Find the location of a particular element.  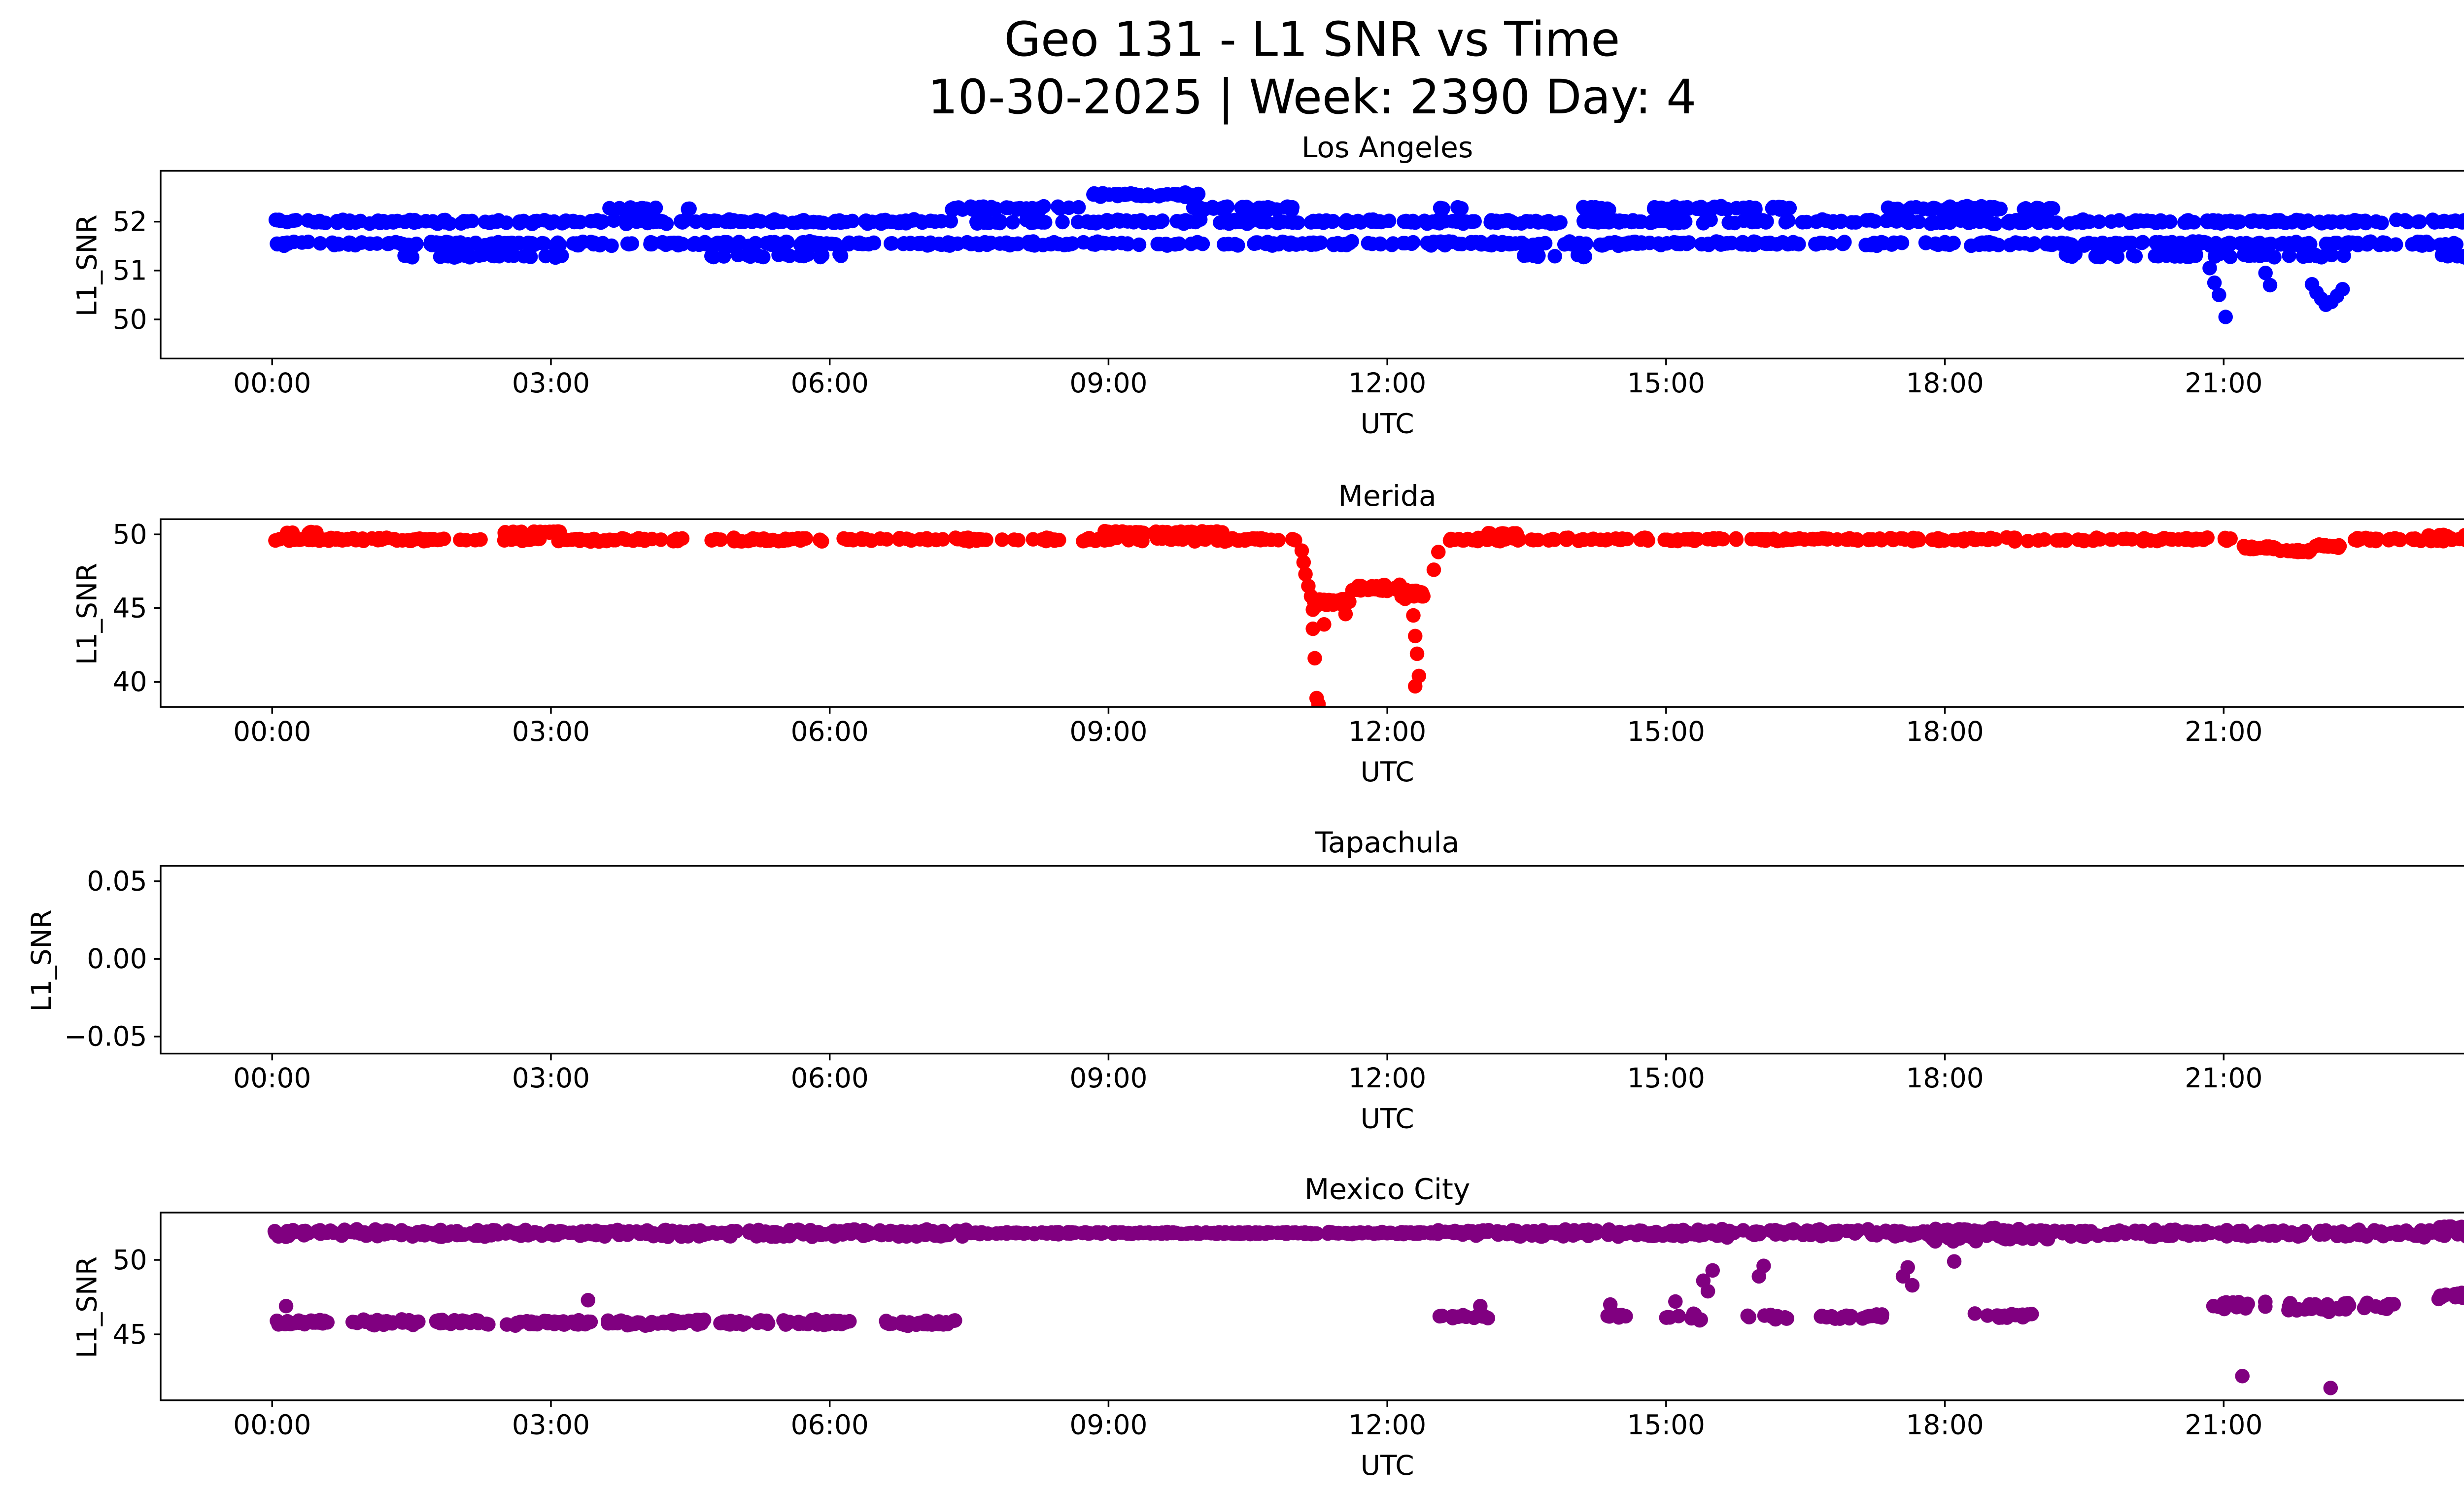

y-tick-label: 52 is located at coordinates (130, 222).